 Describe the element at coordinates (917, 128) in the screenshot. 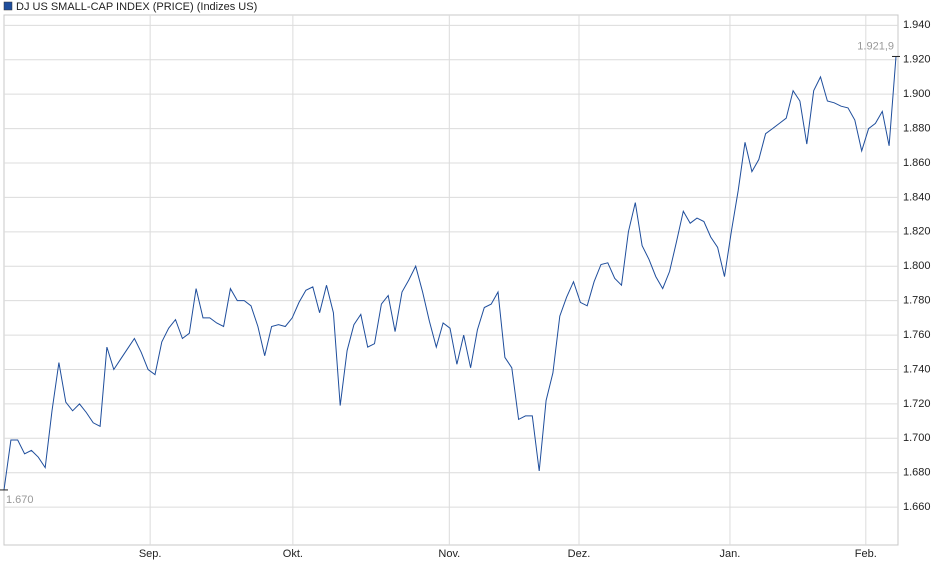

I see `y-tick-label: 1.880` at that location.